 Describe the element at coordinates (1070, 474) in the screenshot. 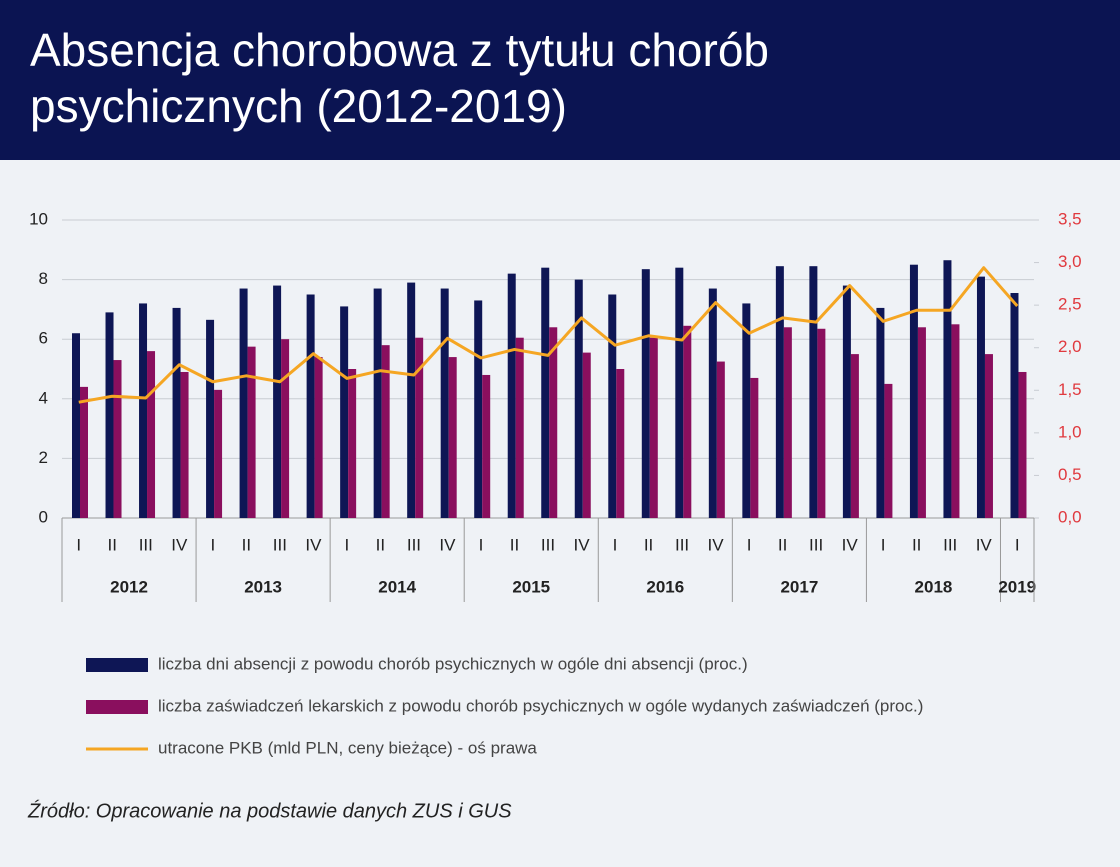

I see `y2-tick-label: 0,5` at that location.